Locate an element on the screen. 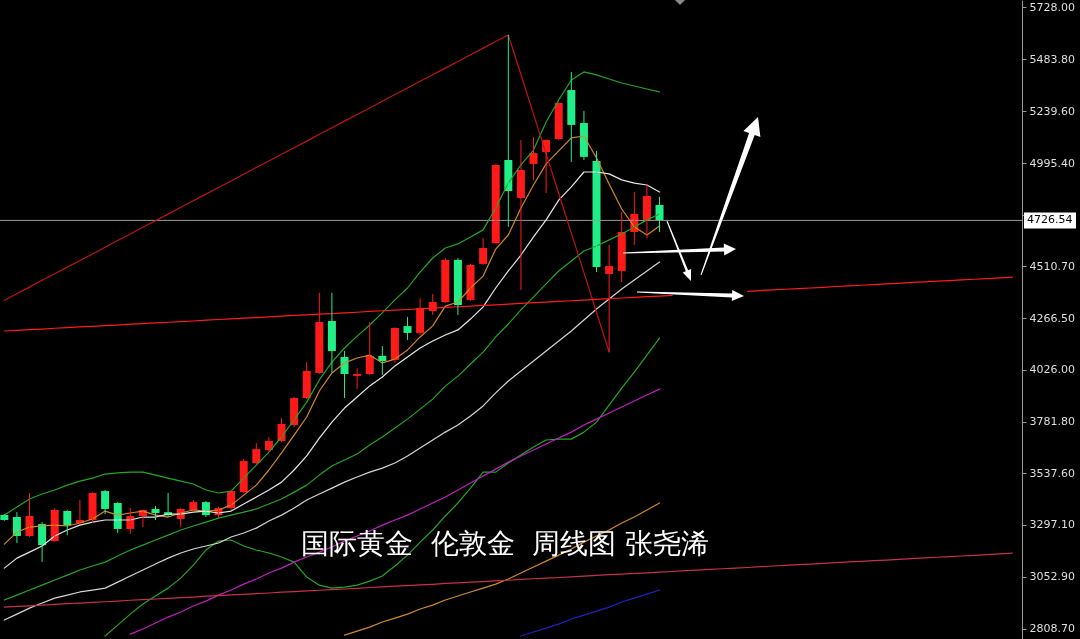 The image size is (1080, 639). y-tick-label: 4510.70 is located at coordinates (1052, 266).